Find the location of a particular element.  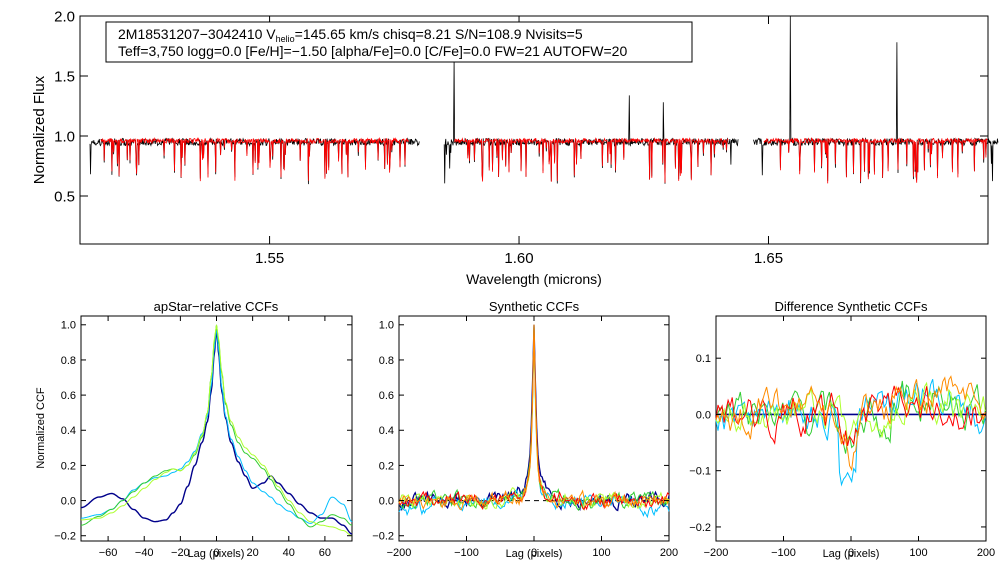

spectrum-ylabel: Normalized Flux is located at coordinates (39, 129).